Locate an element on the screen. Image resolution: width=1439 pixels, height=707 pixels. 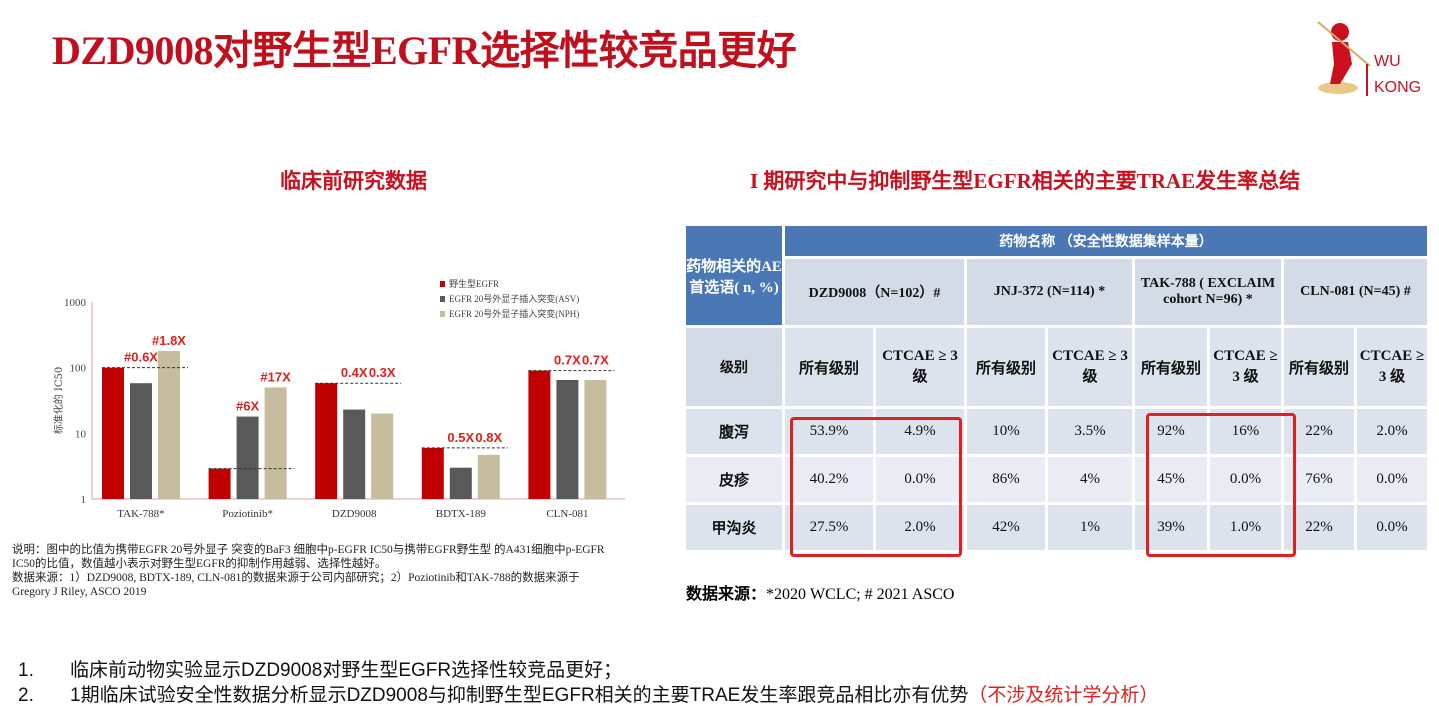
ae-label: 甲沟炎 is located at coordinates (734, 527).